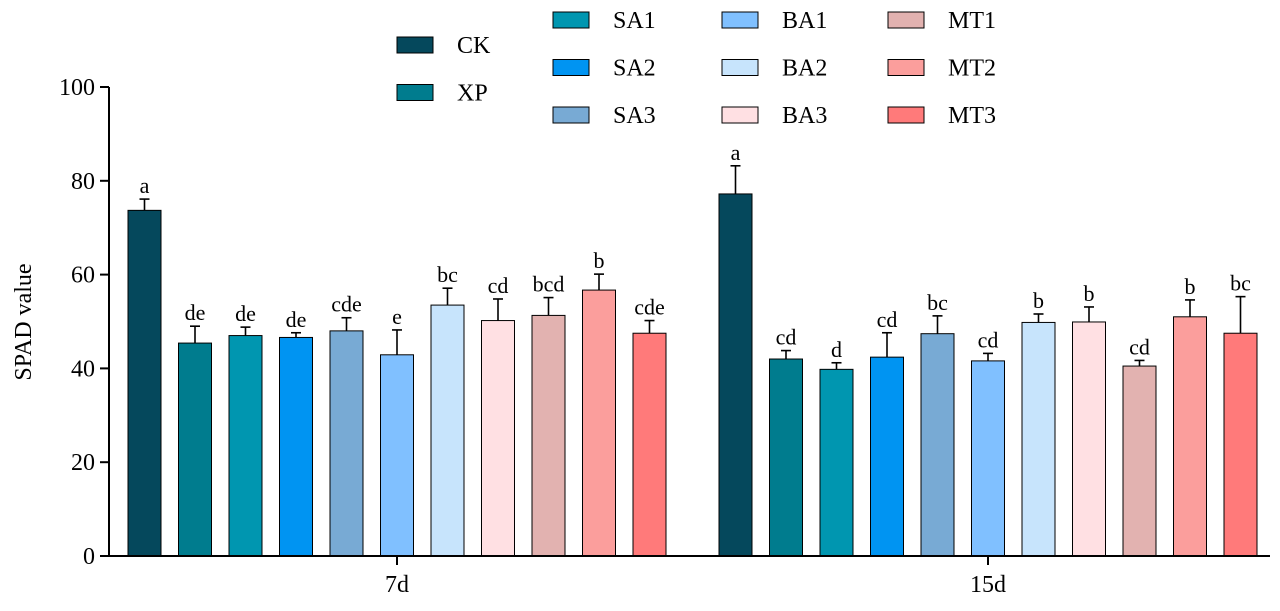  Describe the element at coordinates (599, 423) in the screenshot. I see `bar-mt2-7d` at that location.